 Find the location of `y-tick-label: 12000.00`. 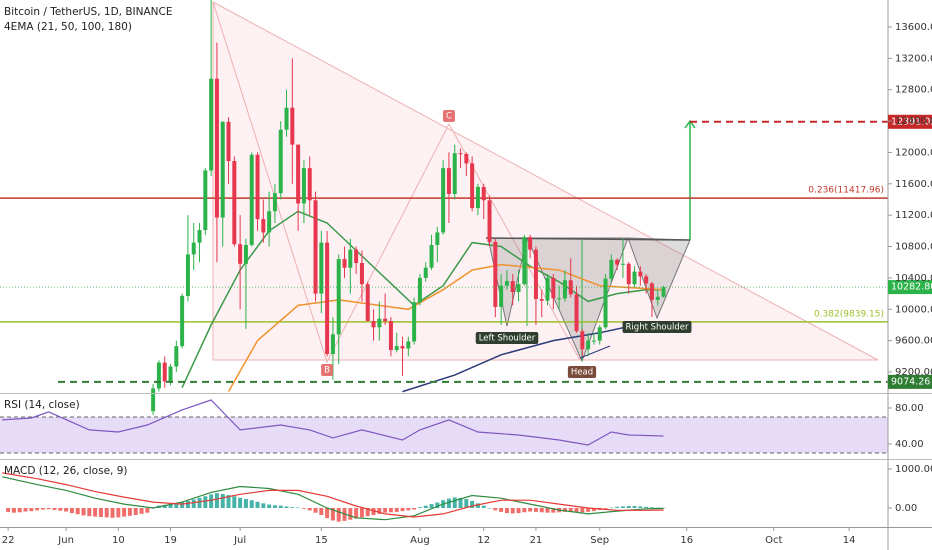

y-tick-label: 12000.00 is located at coordinates (913, 152).